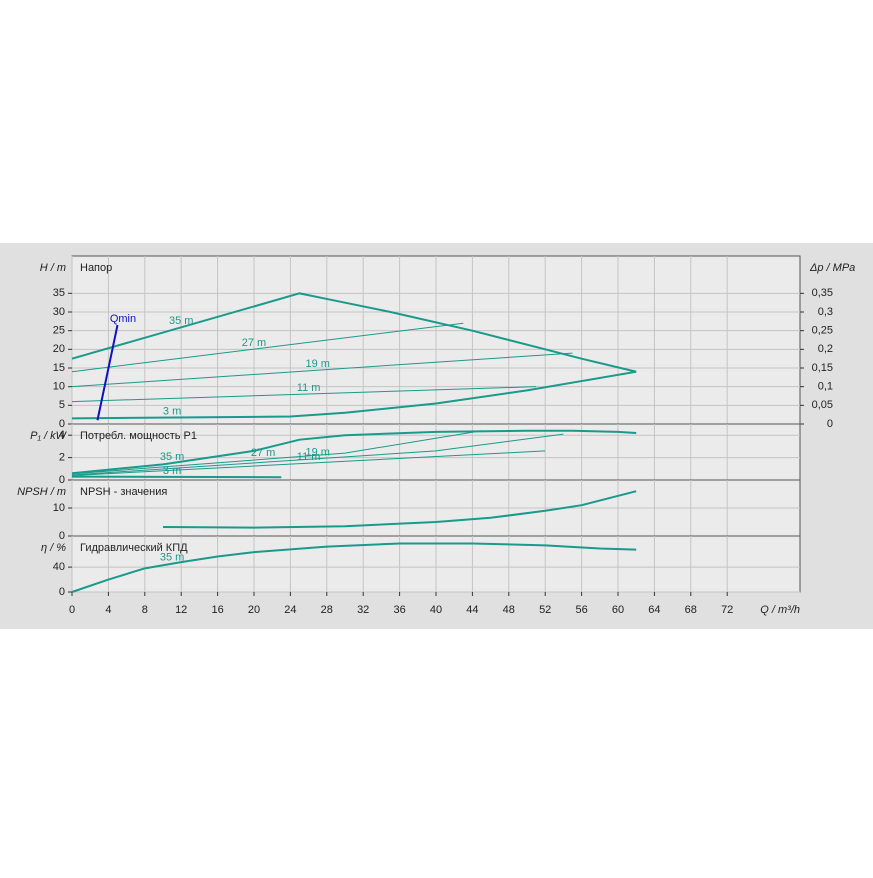 This screenshot has width=873, height=878. What do you see at coordinates (290, 610) in the screenshot?
I see `x-tick-label: 24` at bounding box center [290, 610].